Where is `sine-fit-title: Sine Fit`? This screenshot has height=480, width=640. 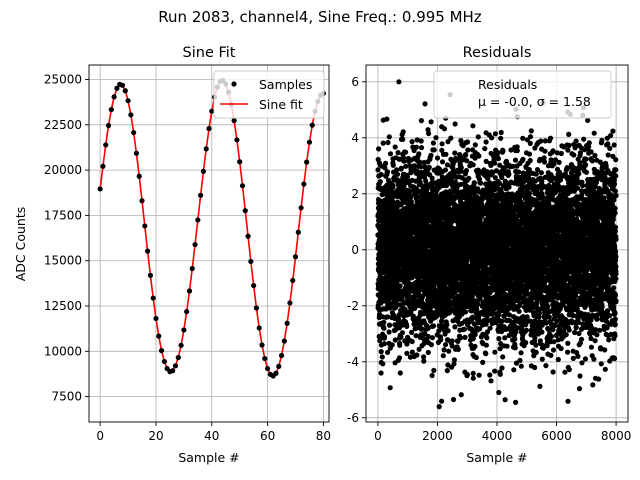
sine-fit-title: Sine Fit is located at coordinates (209, 53).